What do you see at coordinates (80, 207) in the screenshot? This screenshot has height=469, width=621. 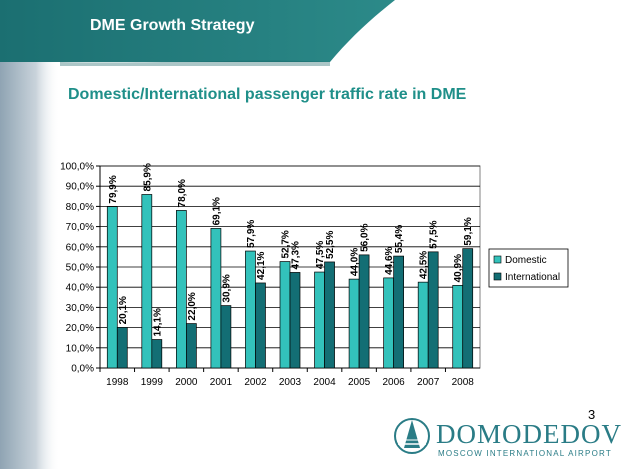 I see `y-tick-label: 80,0%` at bounding box center [80, 207].